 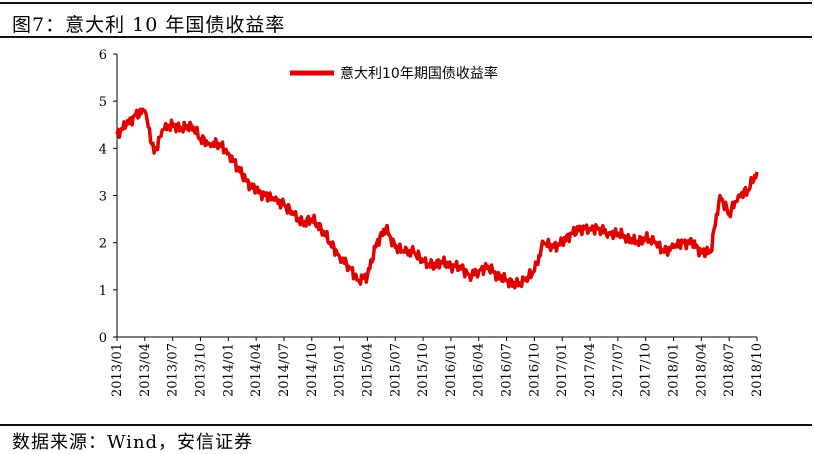 I want to click on legend-label: 意大利10年期国债收益率, so click(x=419, y=73).